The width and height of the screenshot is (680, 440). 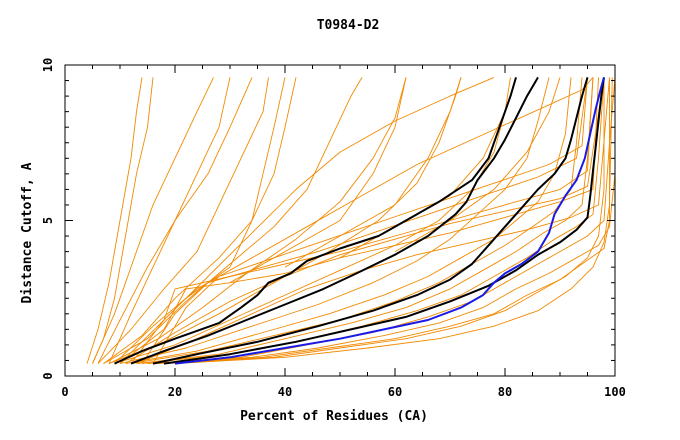 What do you see at coordinates (348, 25) in the screenshot?
I see `chart-title: T0984-D2` at bounding box center [348, 25].